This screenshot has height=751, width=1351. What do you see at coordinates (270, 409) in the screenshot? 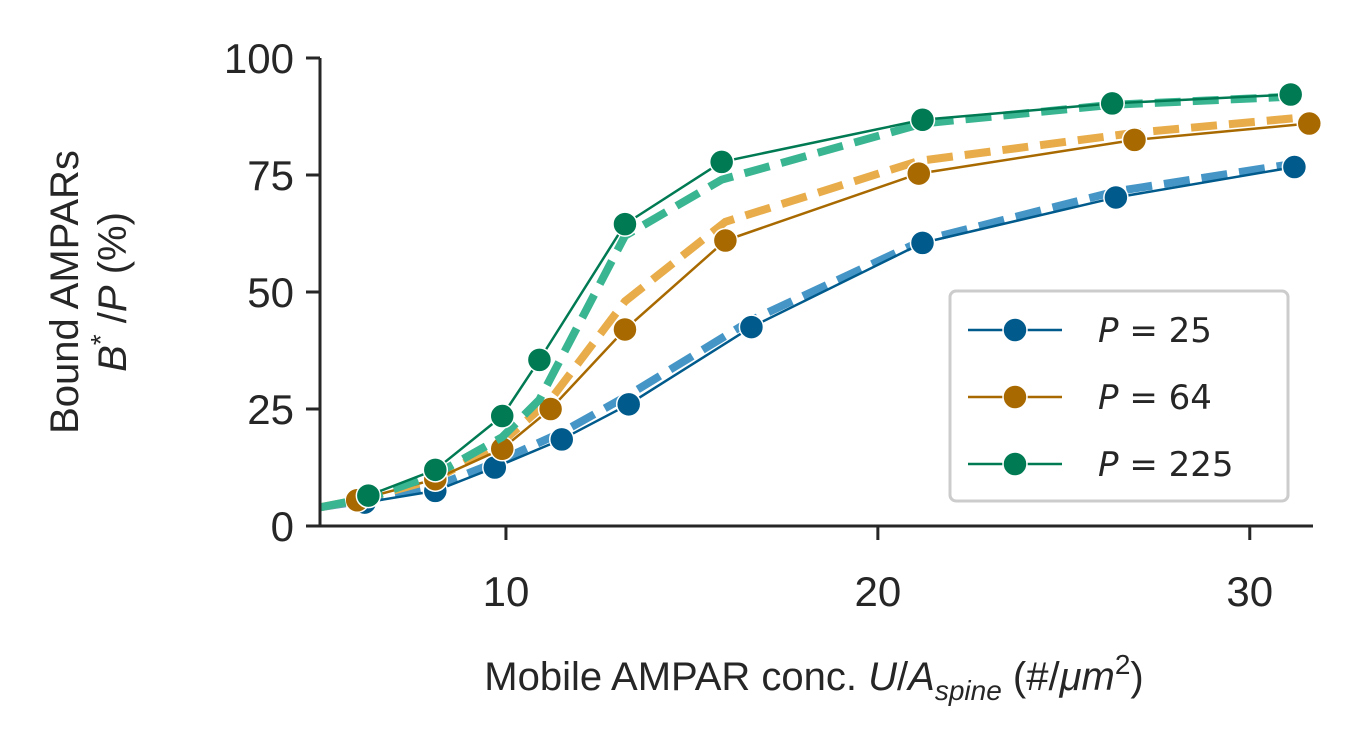
I see `y-tick-label: 25` at bounding box center [270, 409].